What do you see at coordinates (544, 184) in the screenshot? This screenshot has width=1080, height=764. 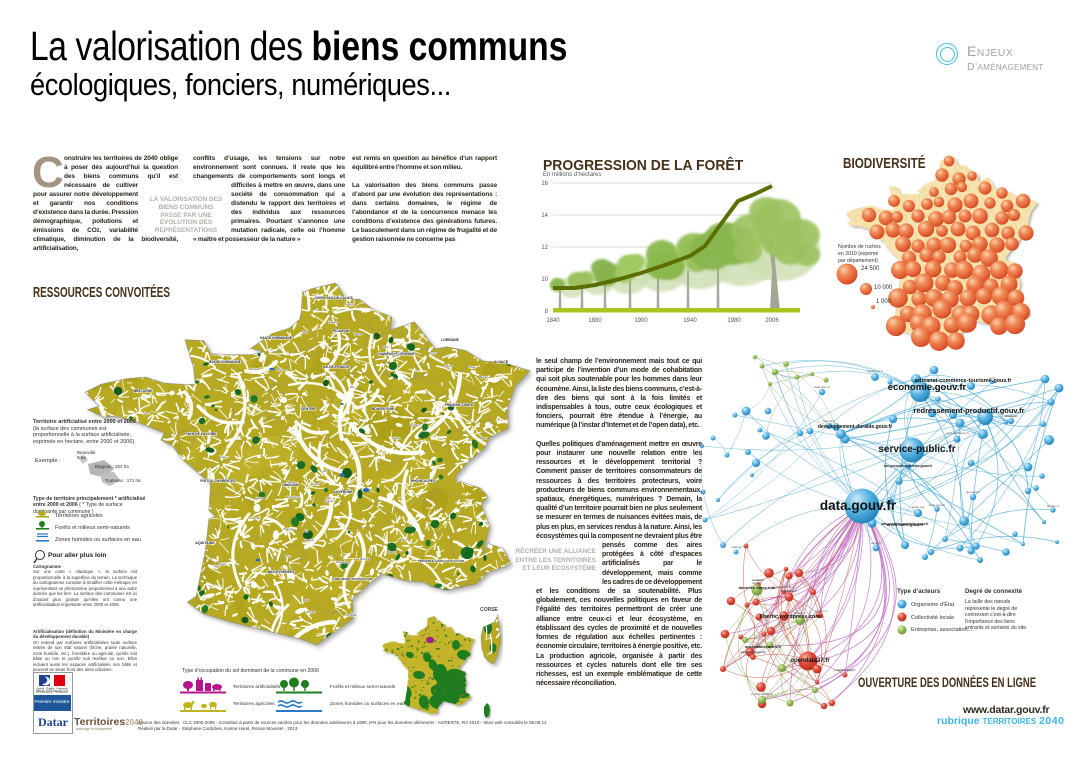 I see `svg-text: 16` at bounding box center [544, 184].